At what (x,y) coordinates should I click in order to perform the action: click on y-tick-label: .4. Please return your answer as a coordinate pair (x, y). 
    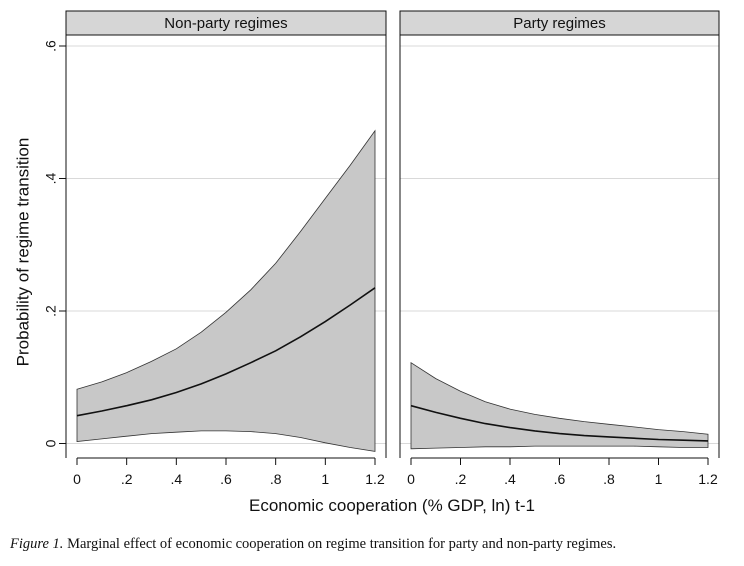
    Looking at the image, I should click on (51, 178).